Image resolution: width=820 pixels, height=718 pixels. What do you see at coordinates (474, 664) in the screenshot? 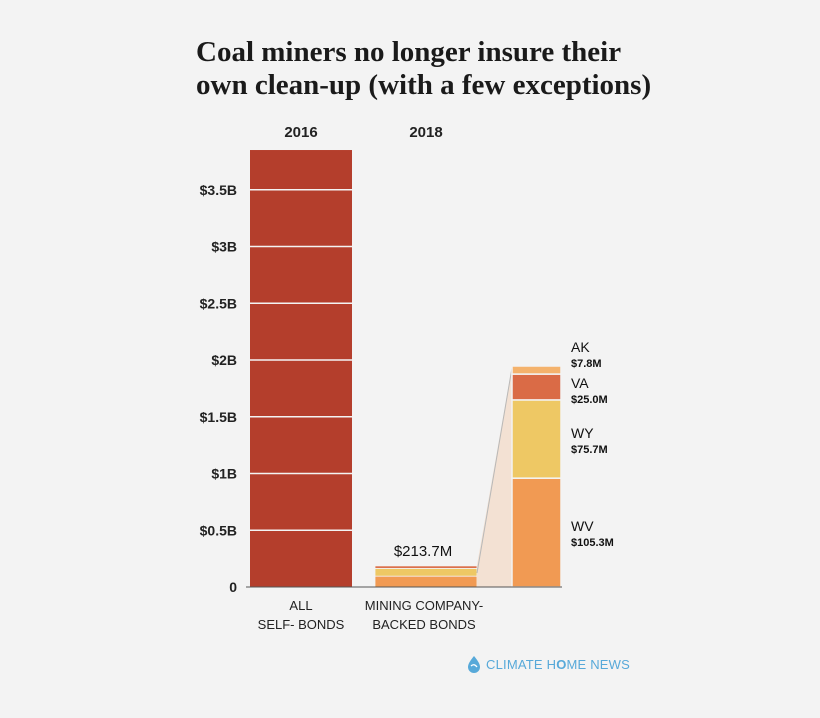
I see `globe-drop-icon` at bounding box center [474, 664].